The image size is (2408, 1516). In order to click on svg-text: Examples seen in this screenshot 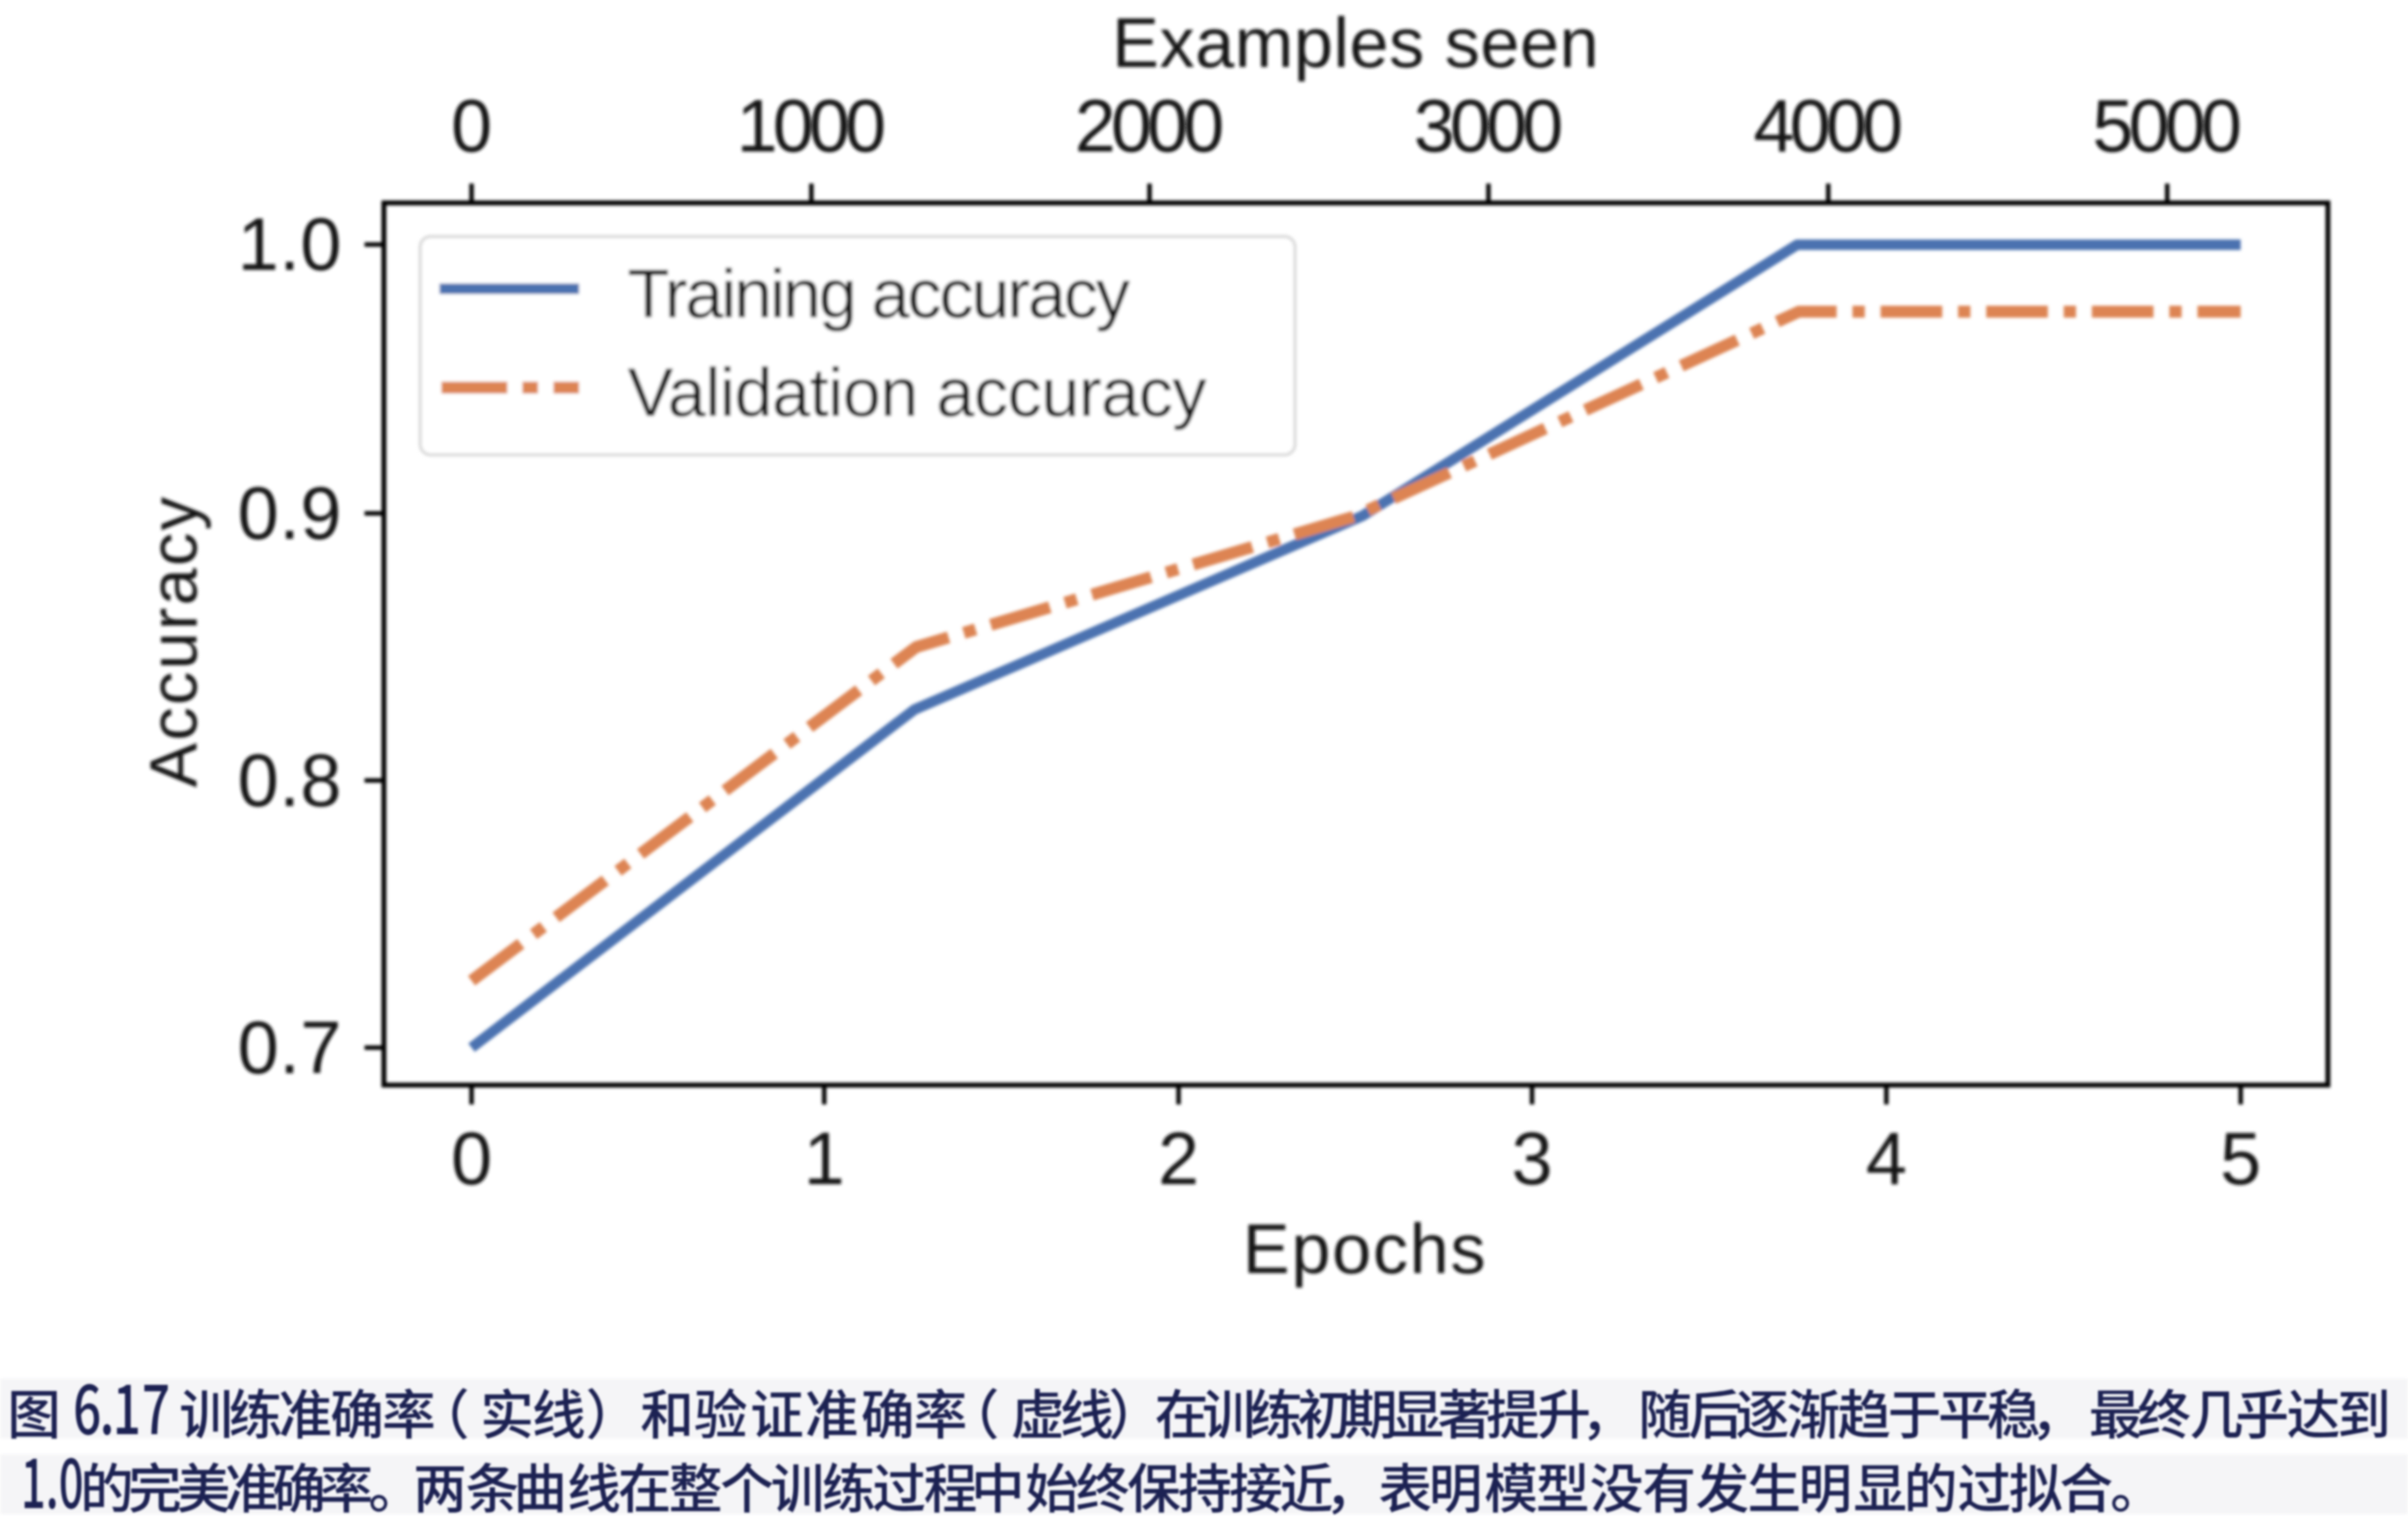, I will do `click(1355, 43)`.